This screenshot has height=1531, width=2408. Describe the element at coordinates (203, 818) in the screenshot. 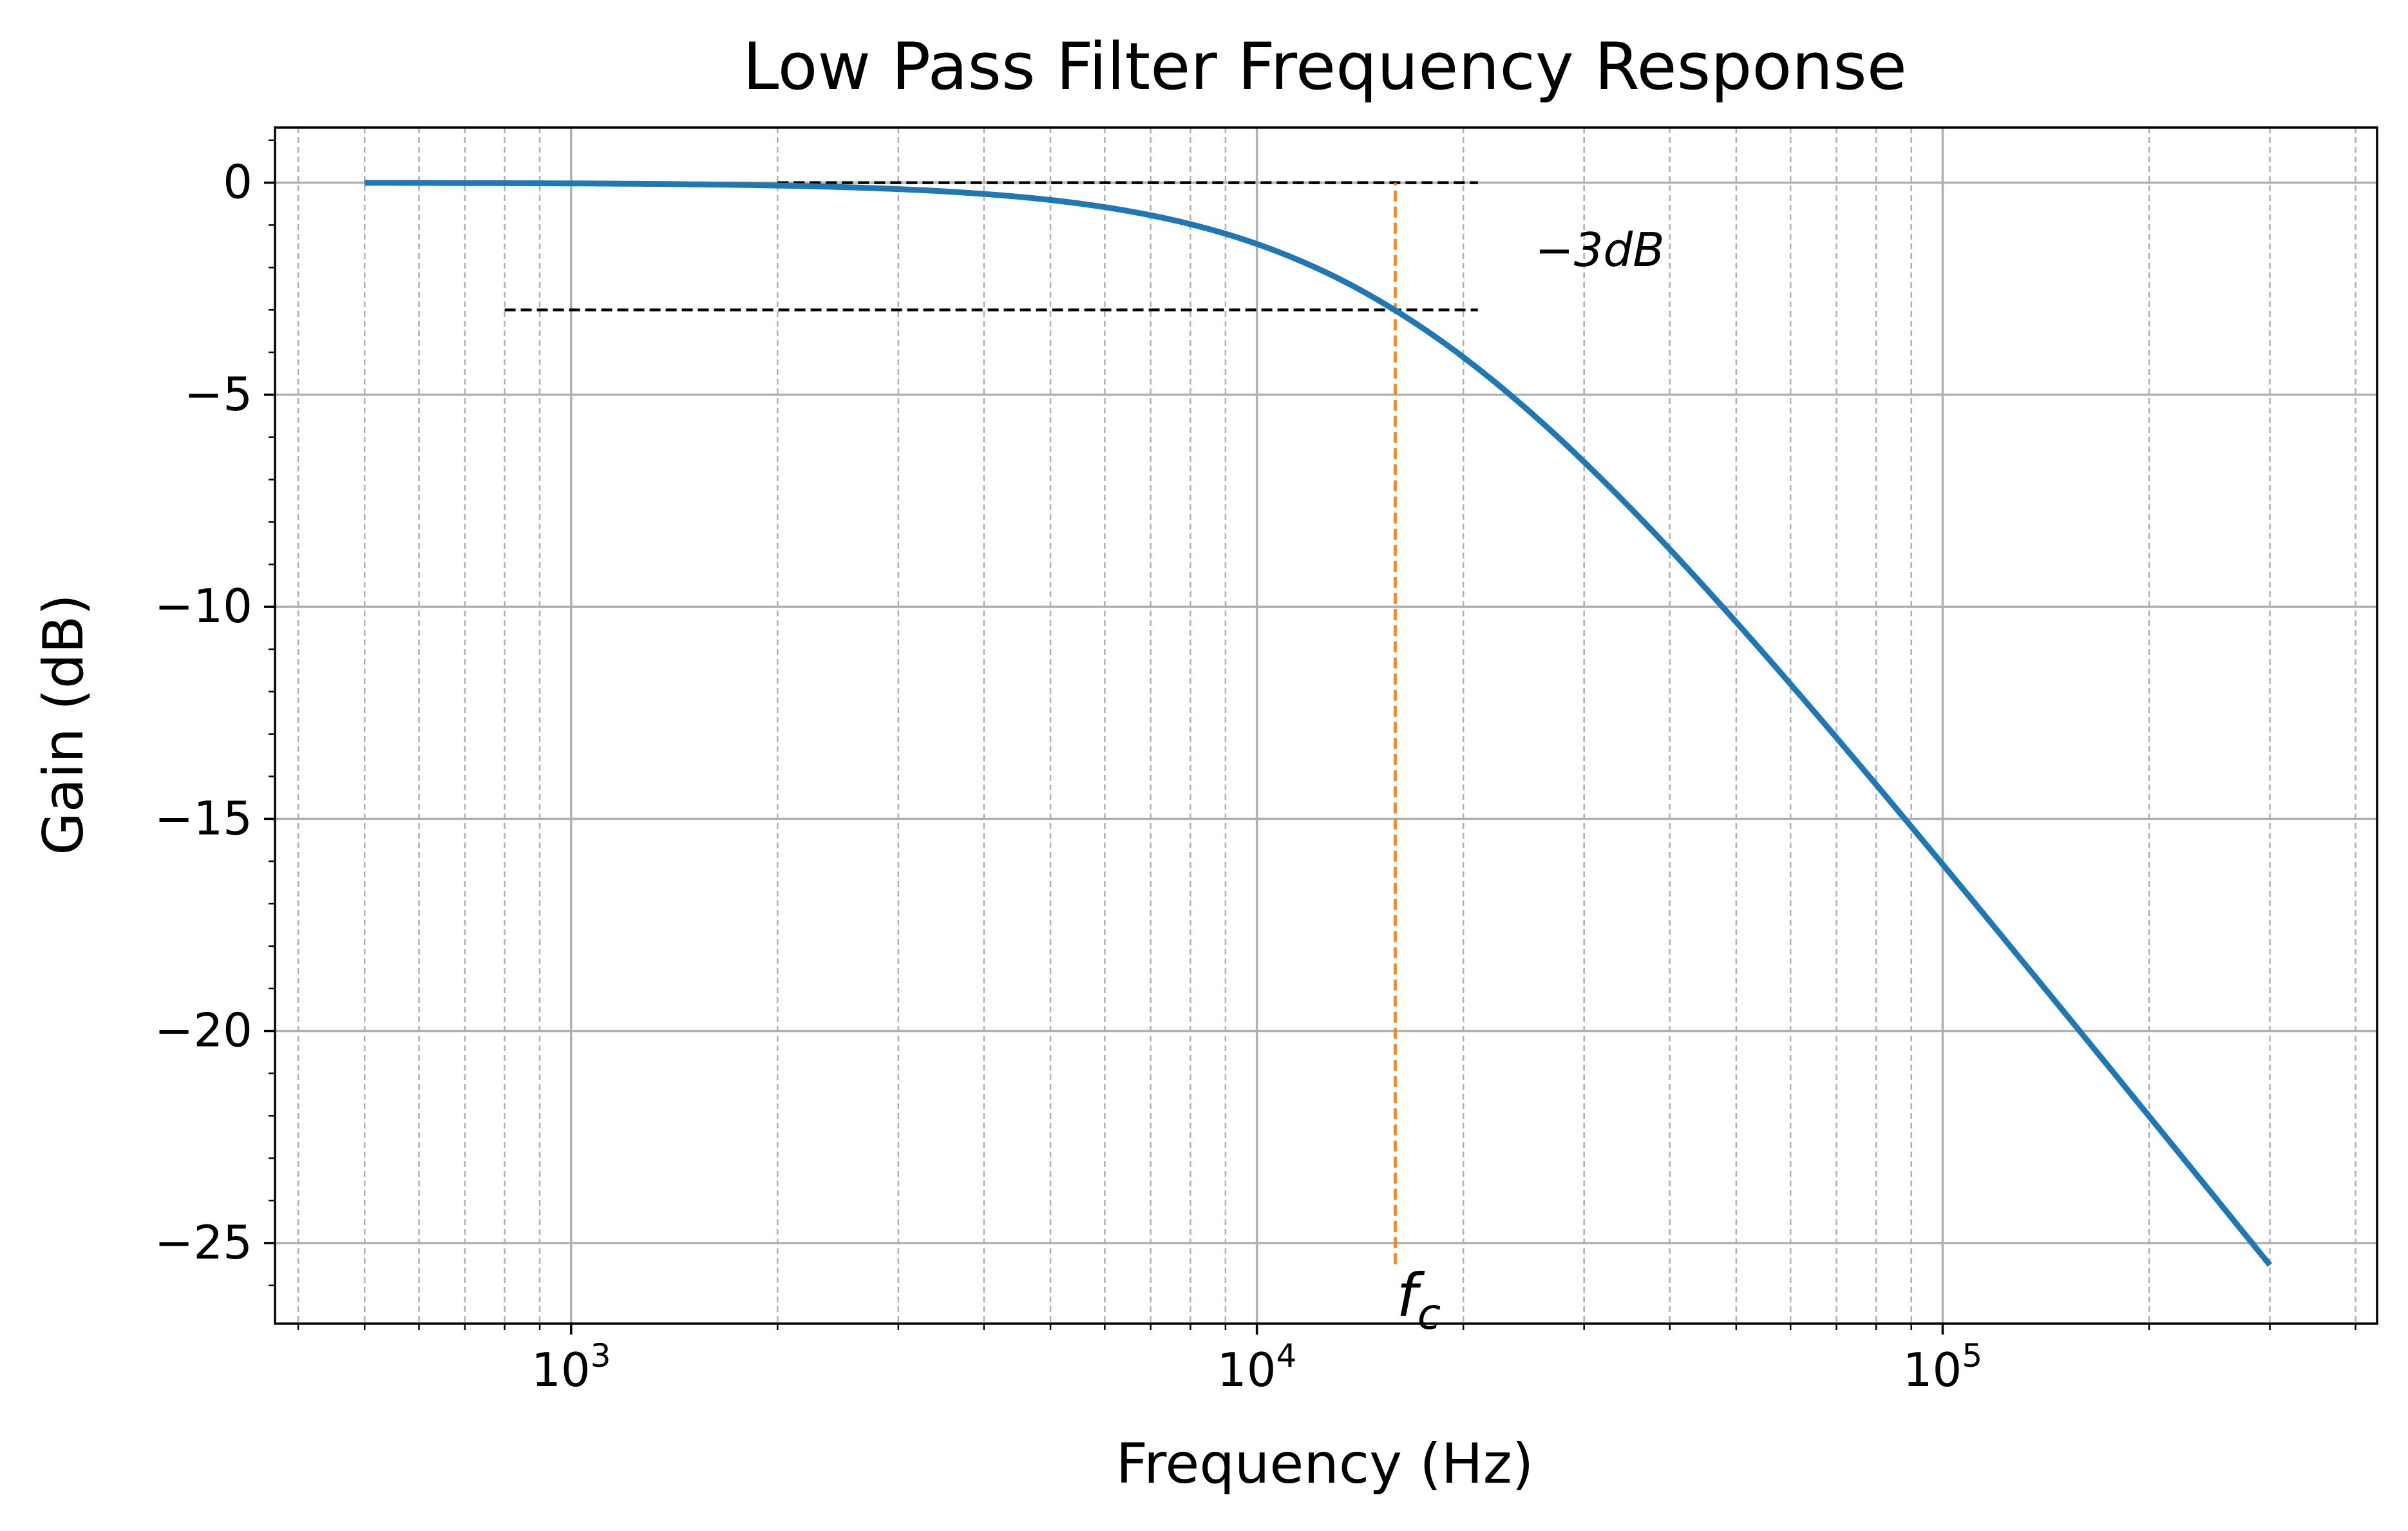

I see `y-tick-label: −15` at that location.